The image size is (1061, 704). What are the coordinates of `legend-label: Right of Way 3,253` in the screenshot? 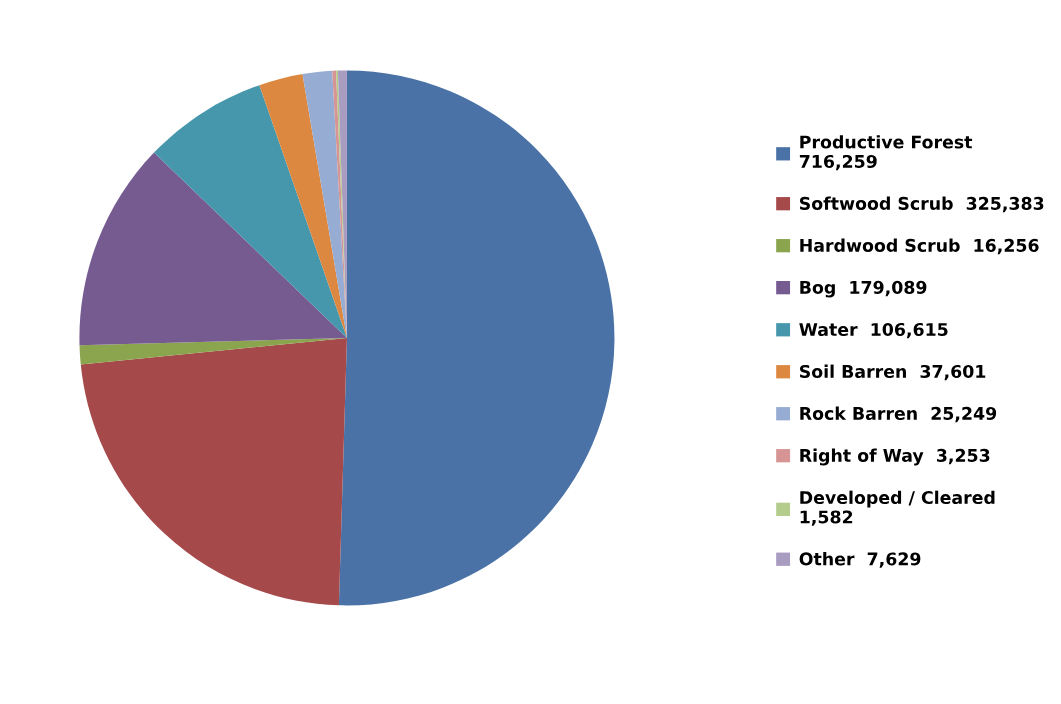 It's located at (895, 457).